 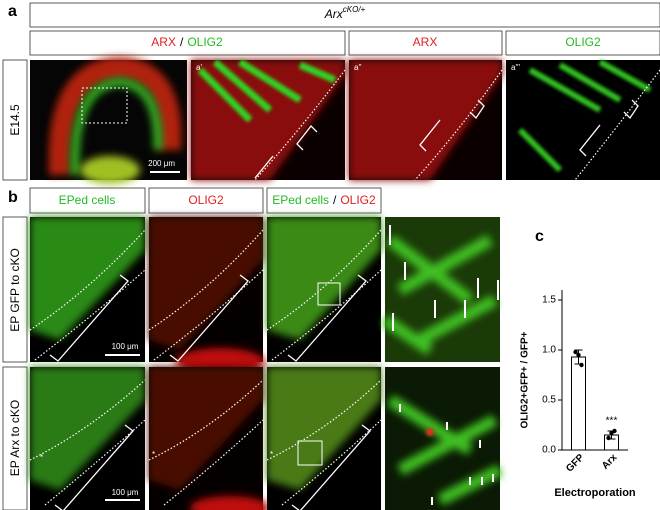 I want to click on stage-box, so click(x=15, y=120).